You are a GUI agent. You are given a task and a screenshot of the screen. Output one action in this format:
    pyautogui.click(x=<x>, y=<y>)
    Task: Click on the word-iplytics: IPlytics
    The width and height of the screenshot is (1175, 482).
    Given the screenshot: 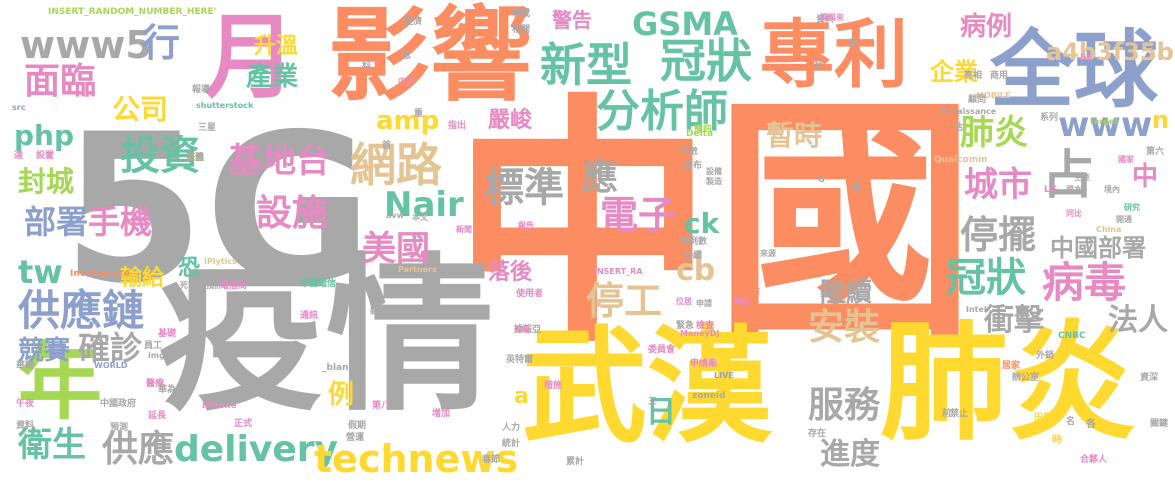 What is the action you would take?
    pyautogui.click(x=220, y=261)
    